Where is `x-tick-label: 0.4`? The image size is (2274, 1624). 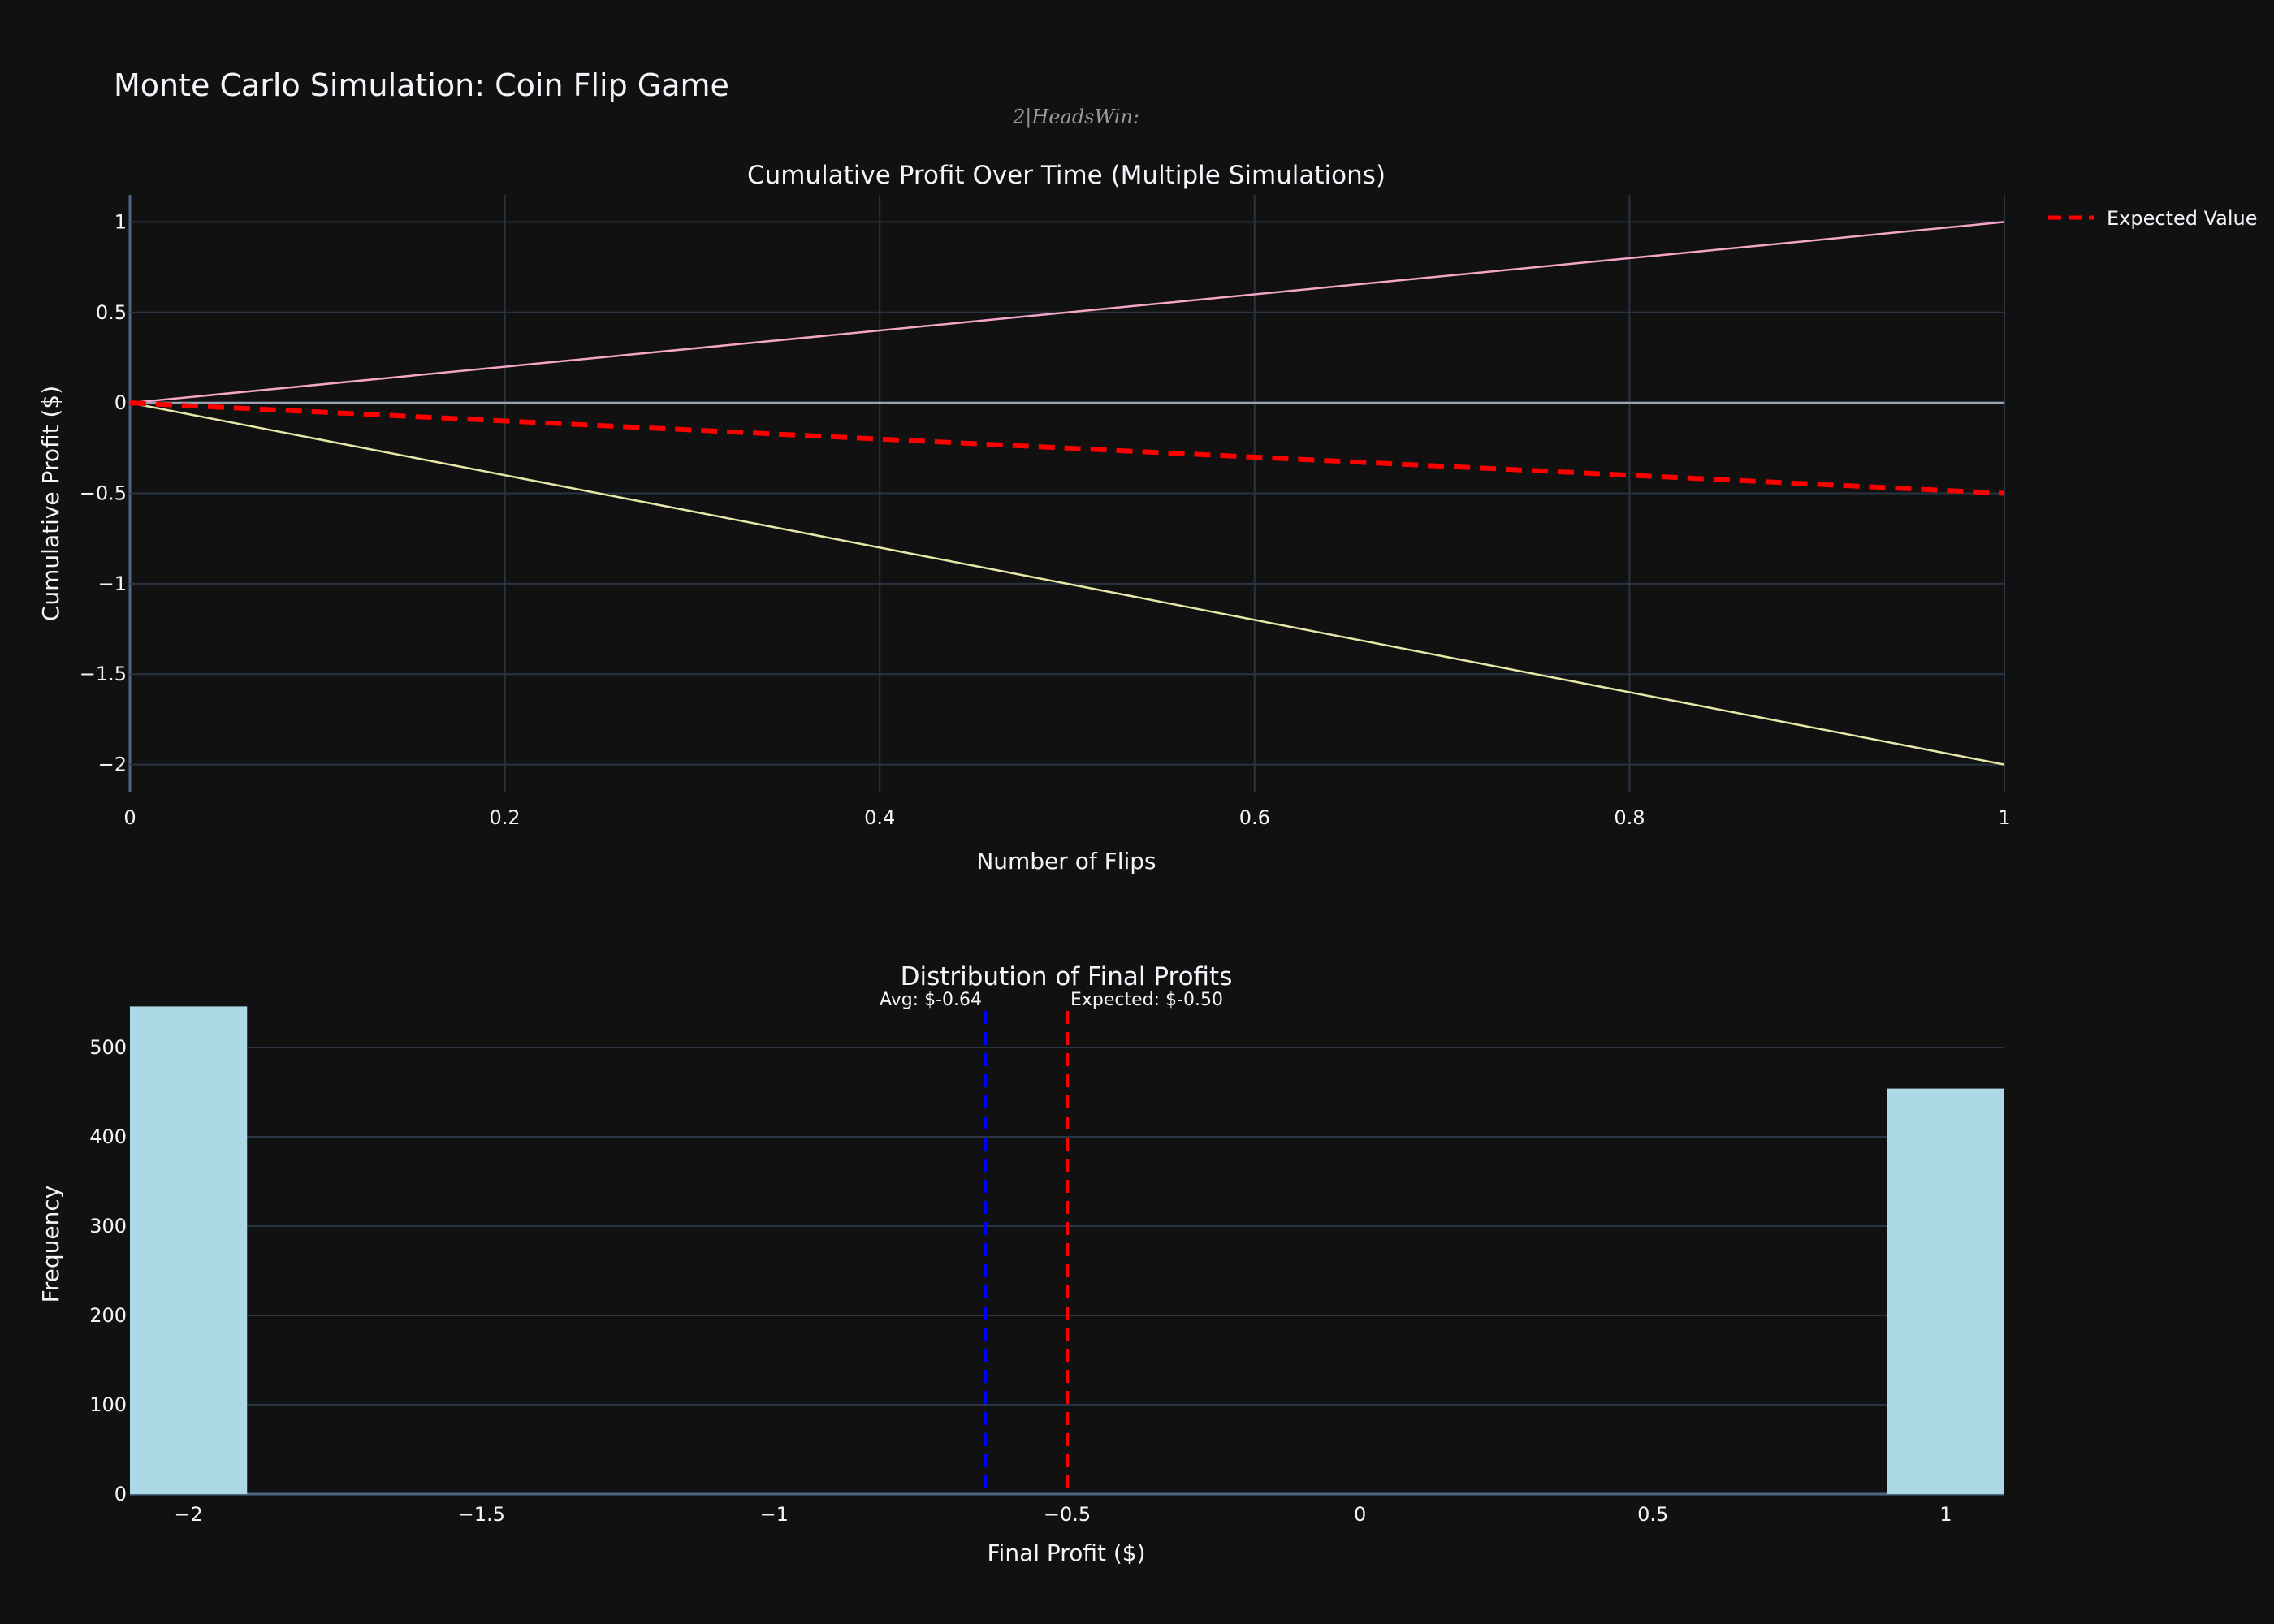
x-tick-label: 0.4 is located at coordinates (879, 818).